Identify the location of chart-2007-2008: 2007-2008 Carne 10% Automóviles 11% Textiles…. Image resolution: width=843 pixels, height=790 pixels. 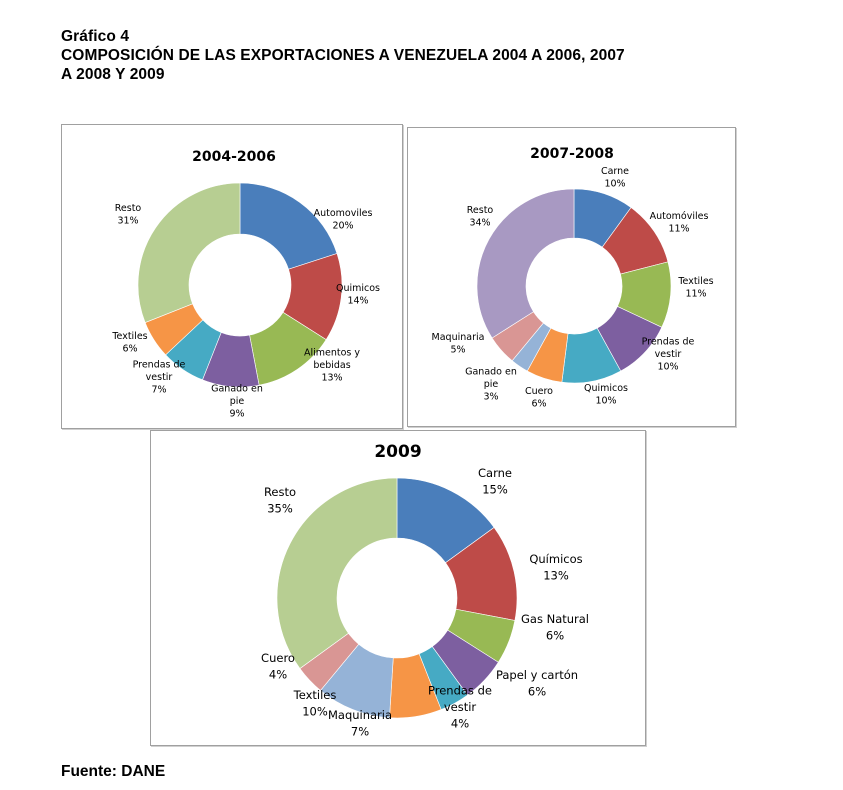
(571, 277).